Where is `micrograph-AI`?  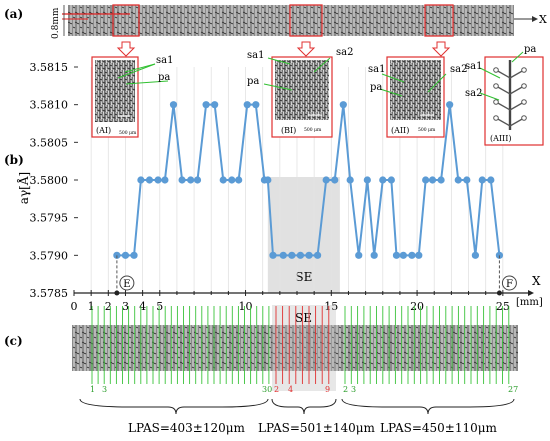 micrograph-AI is located at coordinates (115, 91).